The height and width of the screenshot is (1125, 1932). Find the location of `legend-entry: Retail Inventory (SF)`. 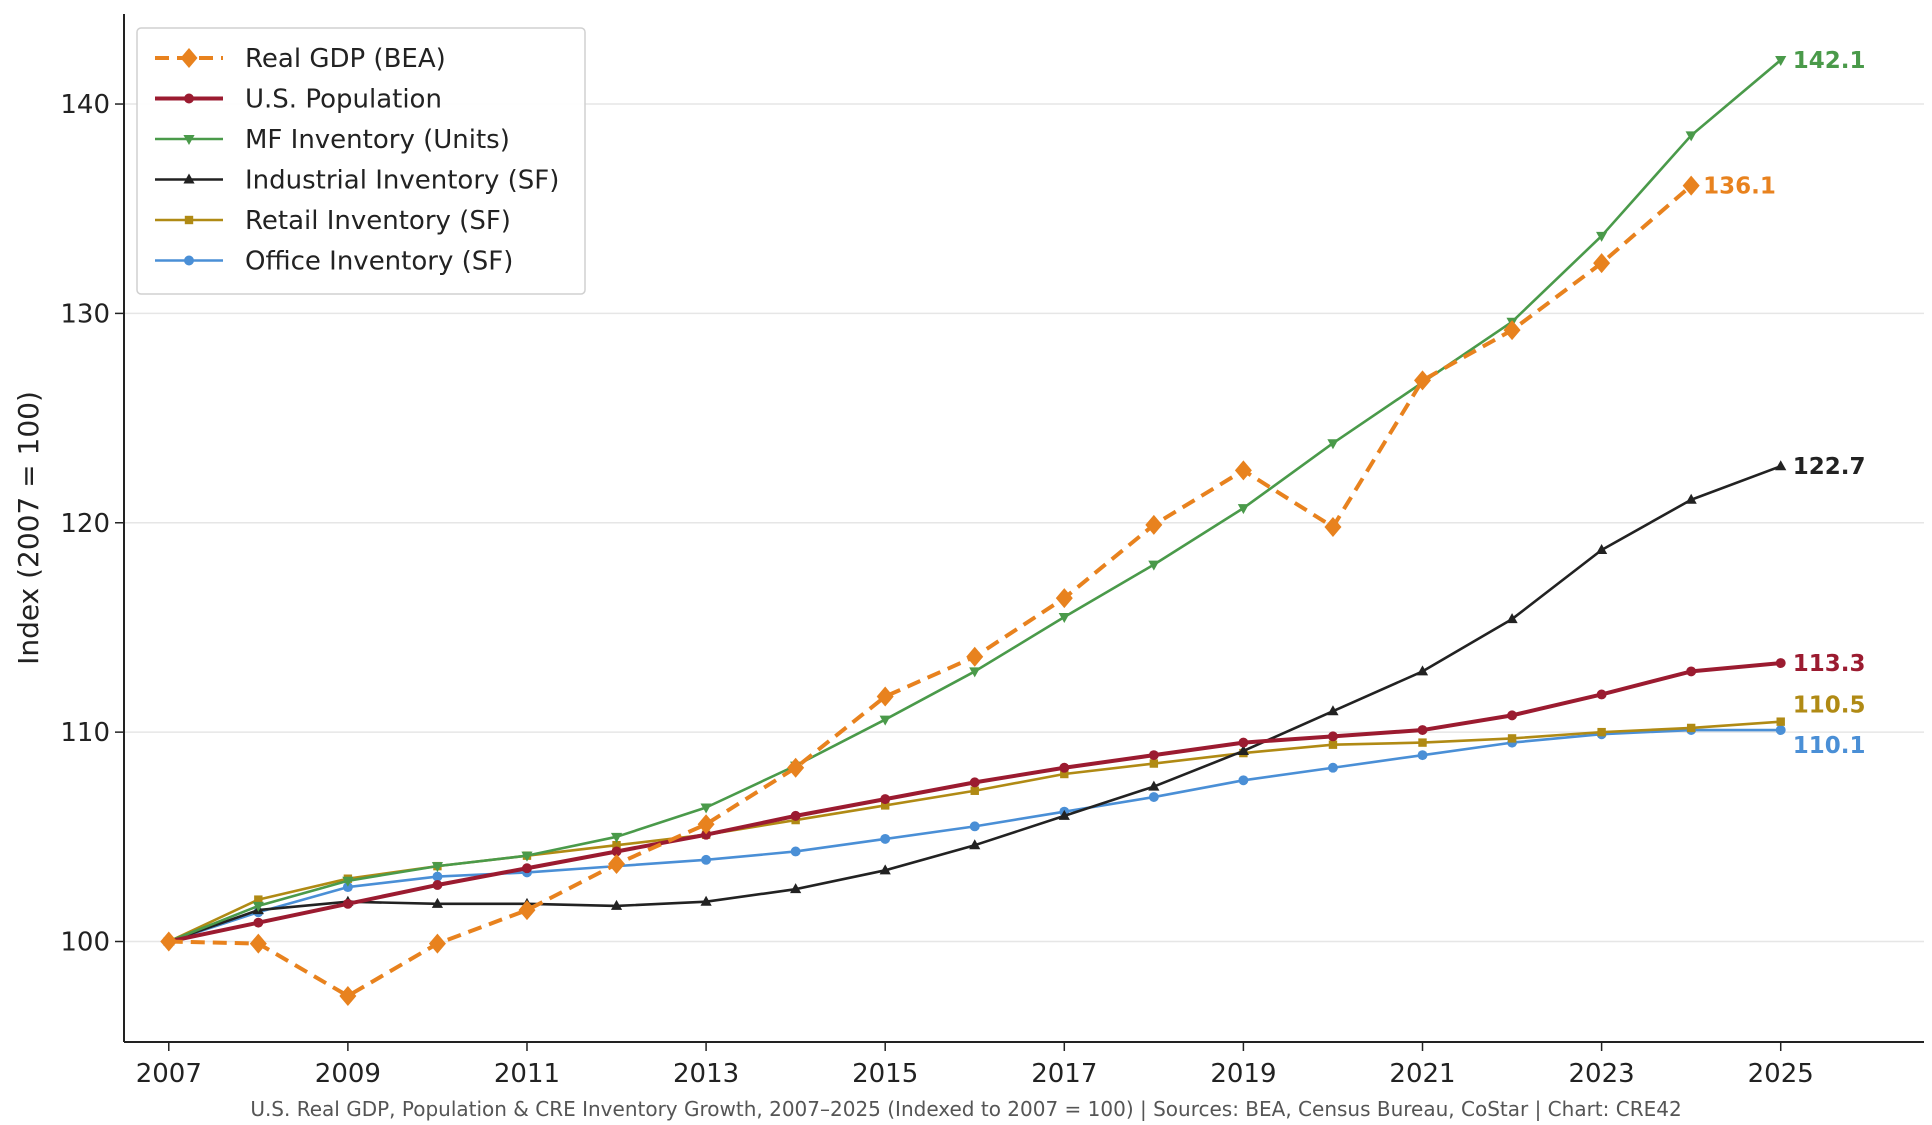

legend-entry: Retail Inventory (SF) is located at coordinates (333, 221).